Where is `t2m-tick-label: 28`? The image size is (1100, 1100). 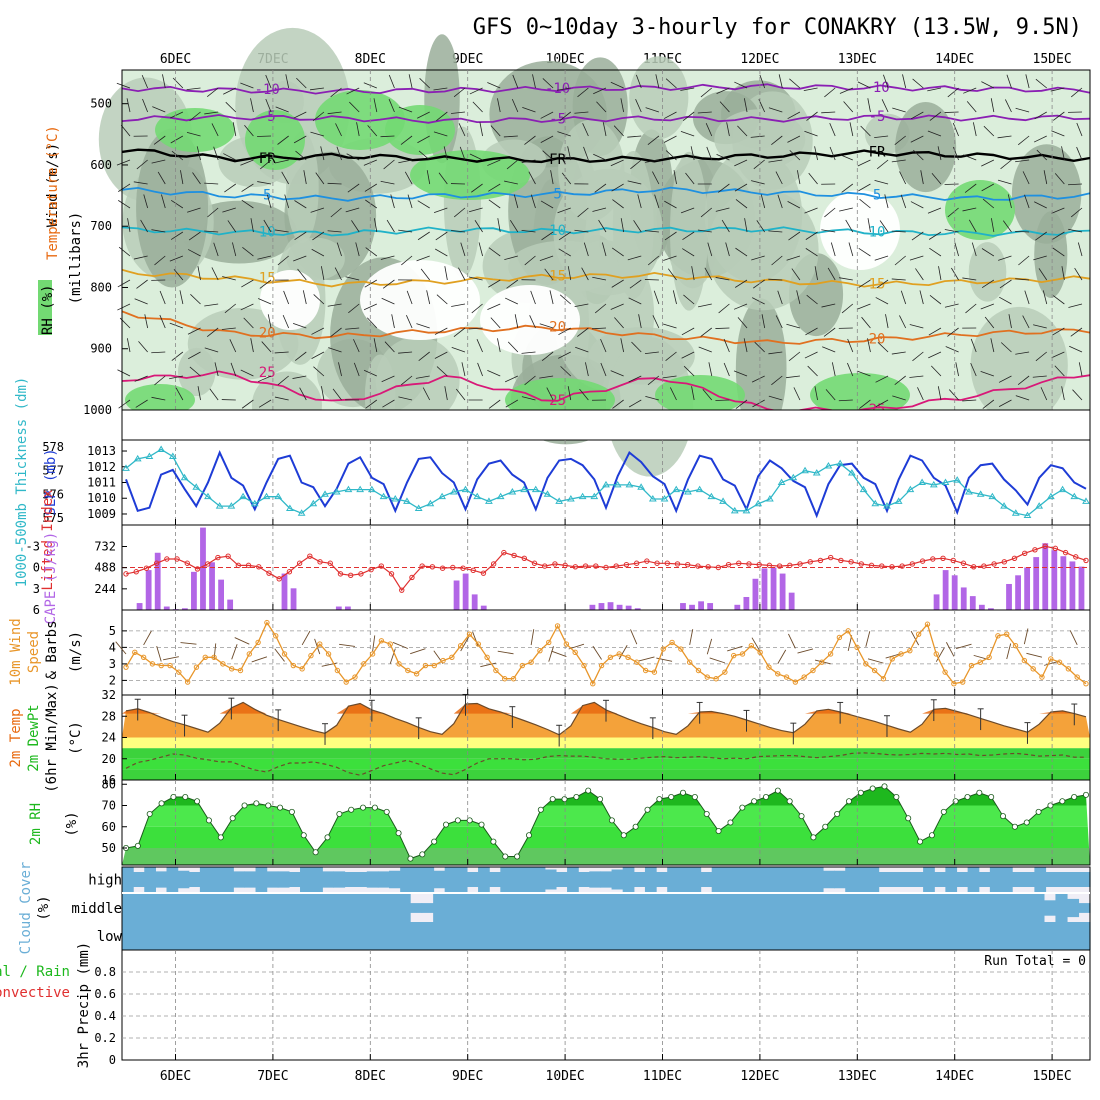 t2m-tick-label: 28 is located at coordinates (109, 716).